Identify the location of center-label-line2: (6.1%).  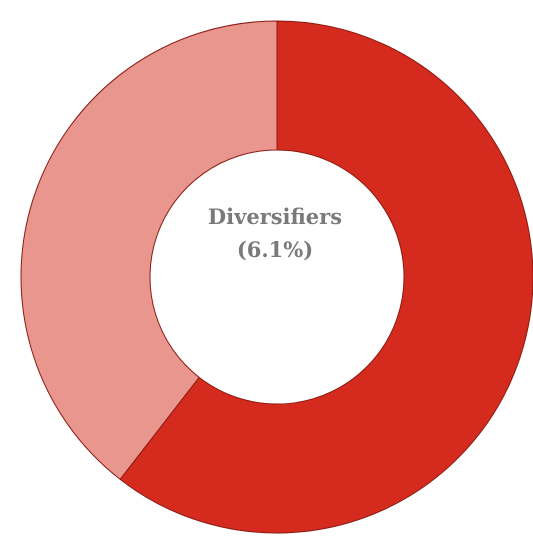
(275, 249).